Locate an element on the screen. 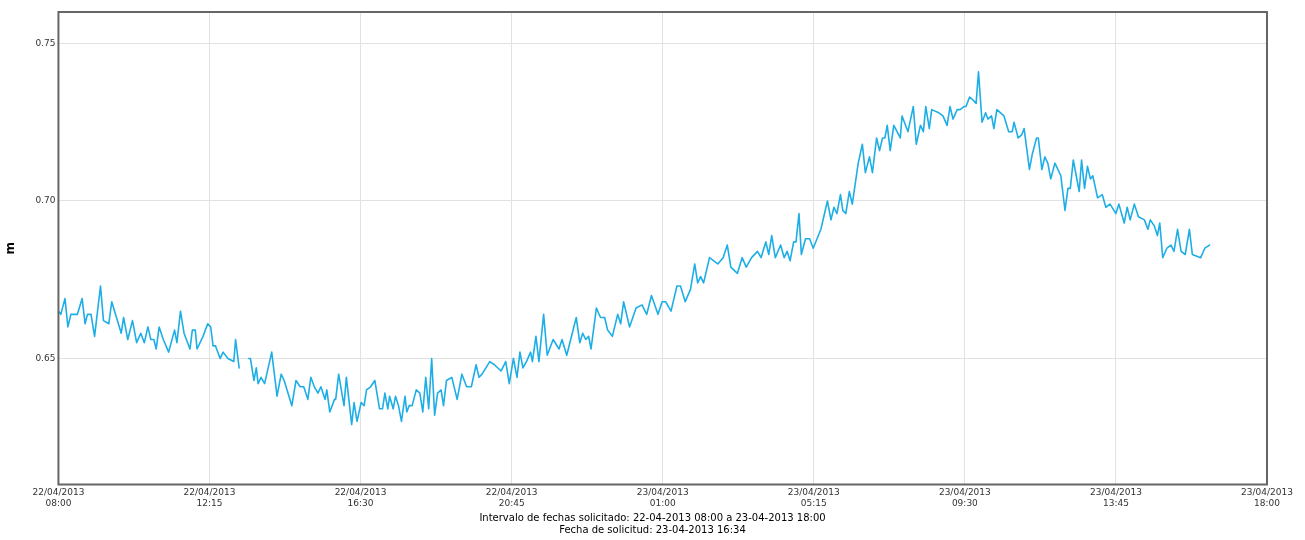 This screenshot has width=1305, height=540. text: Fecha de solicitud: 23-04-2013 16:34 is located at coordinates (652, 530).